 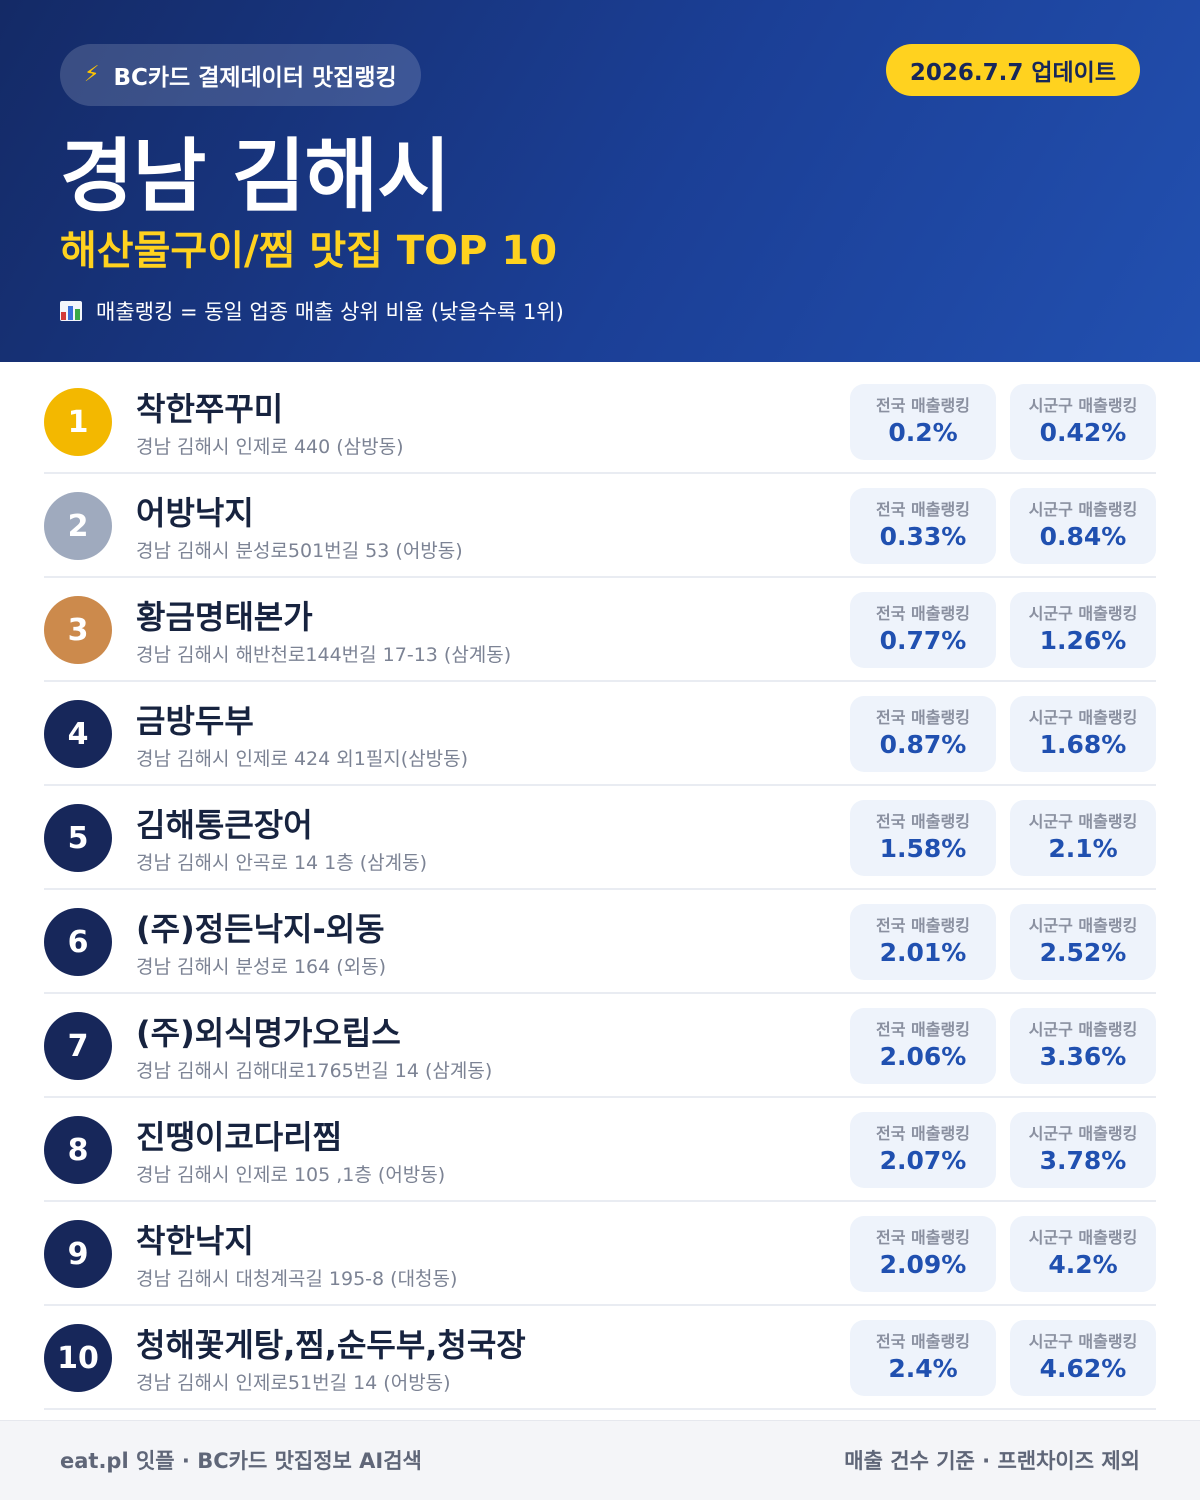 I want to click on local-ranking-value: 1.68%, so click(x=1083, y=744).